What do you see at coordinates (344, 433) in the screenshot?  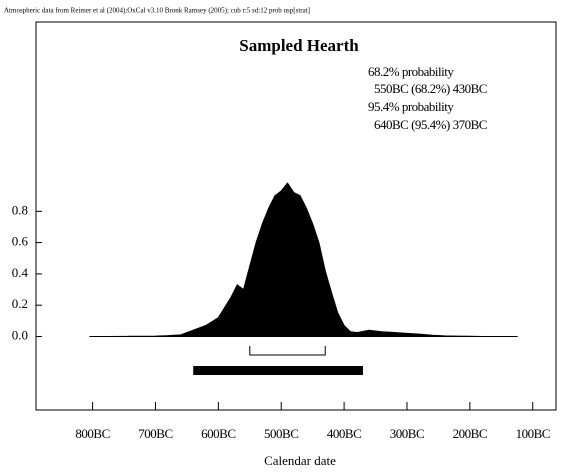 I see `x-tick-label: 400BC` at bounding box center [344, 433].